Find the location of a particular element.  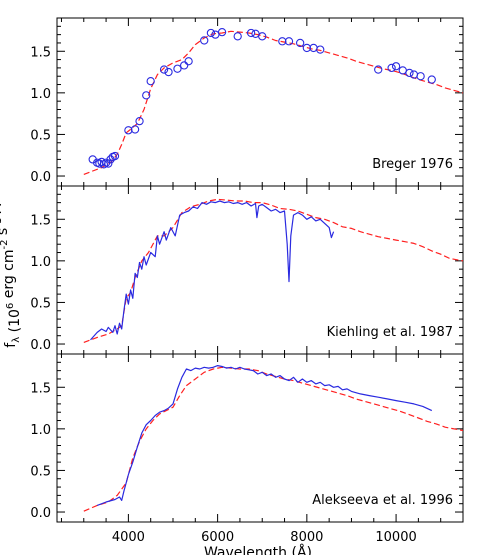

x-tick-label: 10000 is located at coordinates (395, 537).